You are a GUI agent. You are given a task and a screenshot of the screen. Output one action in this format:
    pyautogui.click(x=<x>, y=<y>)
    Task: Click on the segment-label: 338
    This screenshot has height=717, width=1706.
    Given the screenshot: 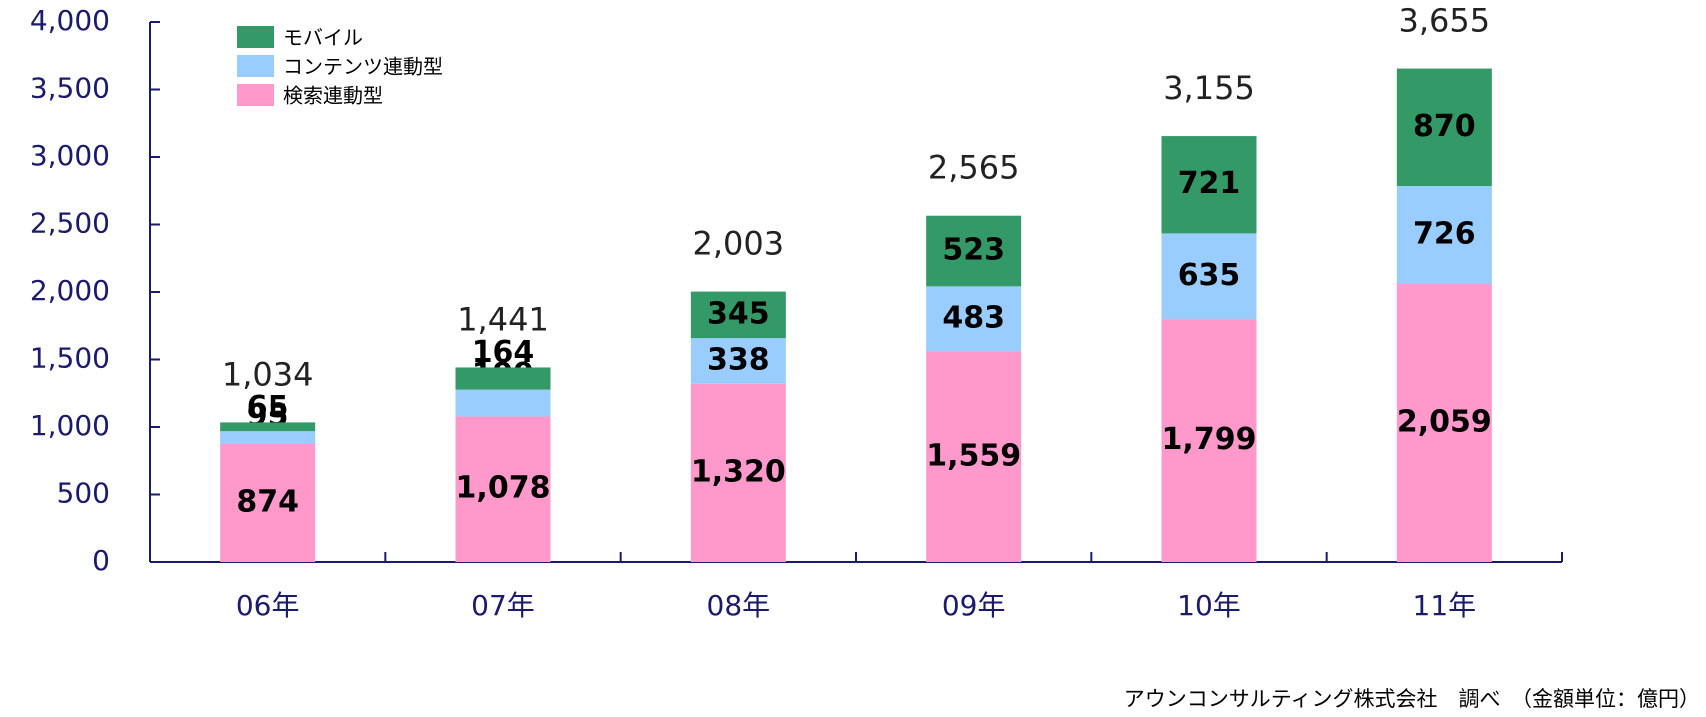 What is the action you would take?
    pyautogui.click(x=738, y=359)
    